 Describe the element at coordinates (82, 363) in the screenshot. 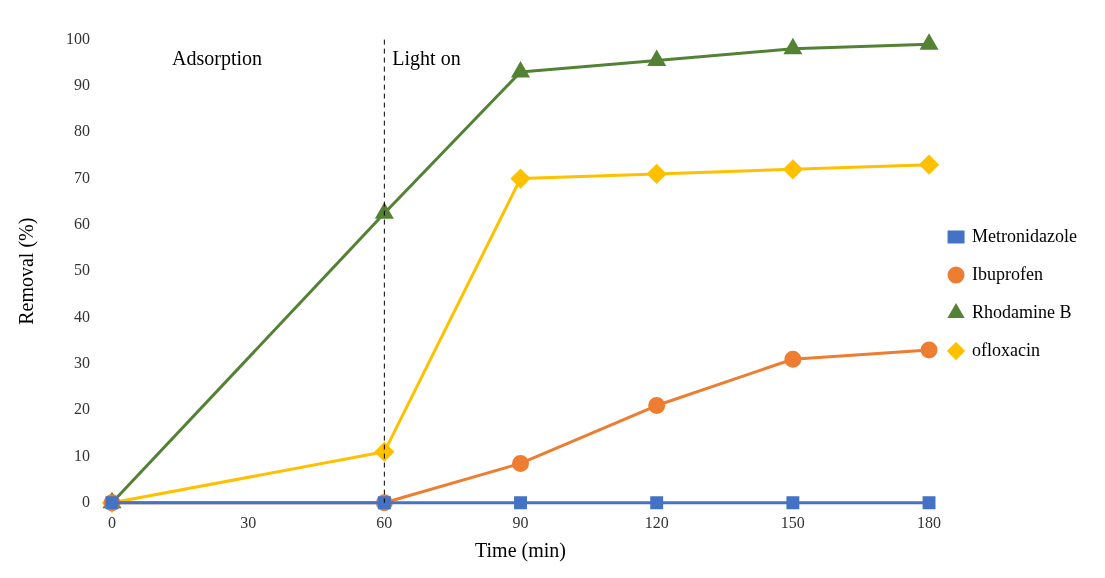

I see `y-tick-label: 30` at that location.